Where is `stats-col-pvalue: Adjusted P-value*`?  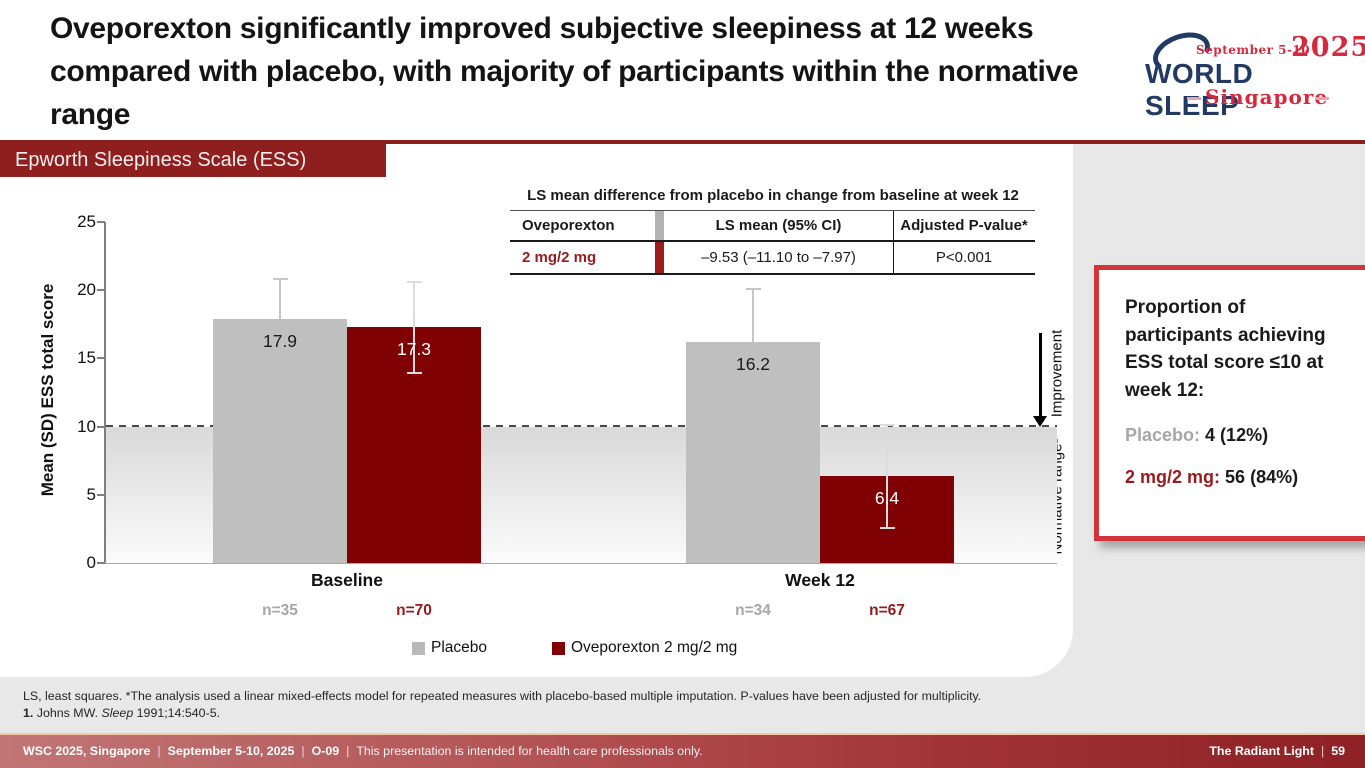
stats-col-pvalue: Adjusted P-value* is located at coordinates (964, 225).